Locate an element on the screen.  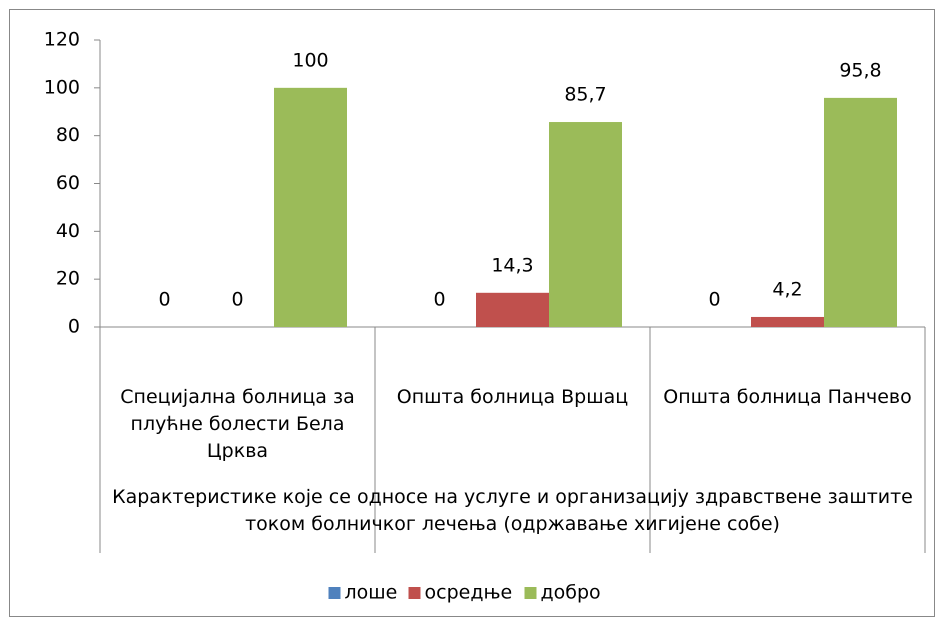
x-tick-label: Општа болница Панчево is located at coordinates (787, 397).